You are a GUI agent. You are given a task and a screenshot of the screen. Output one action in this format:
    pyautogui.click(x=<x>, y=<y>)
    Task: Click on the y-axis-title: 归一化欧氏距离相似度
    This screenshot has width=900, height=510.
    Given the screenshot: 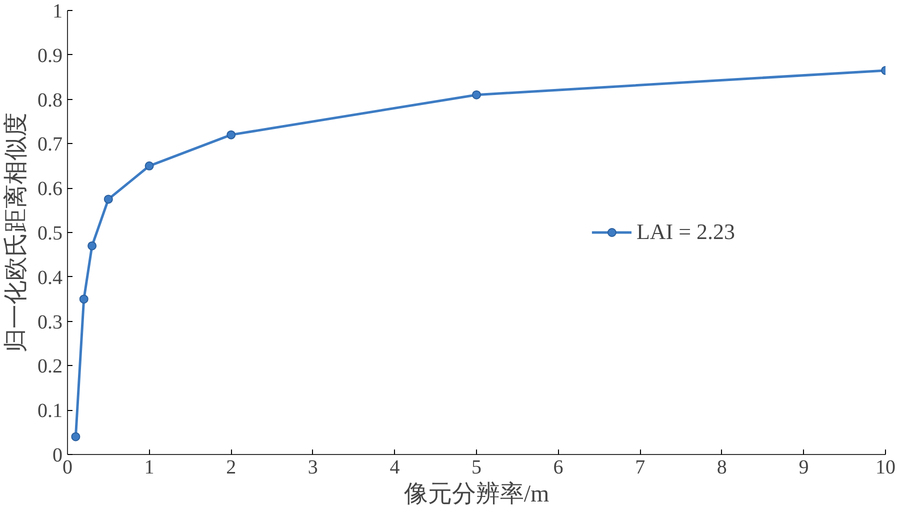 What is the action you would take?
    pyautogui.click(x=16, y=232)
    